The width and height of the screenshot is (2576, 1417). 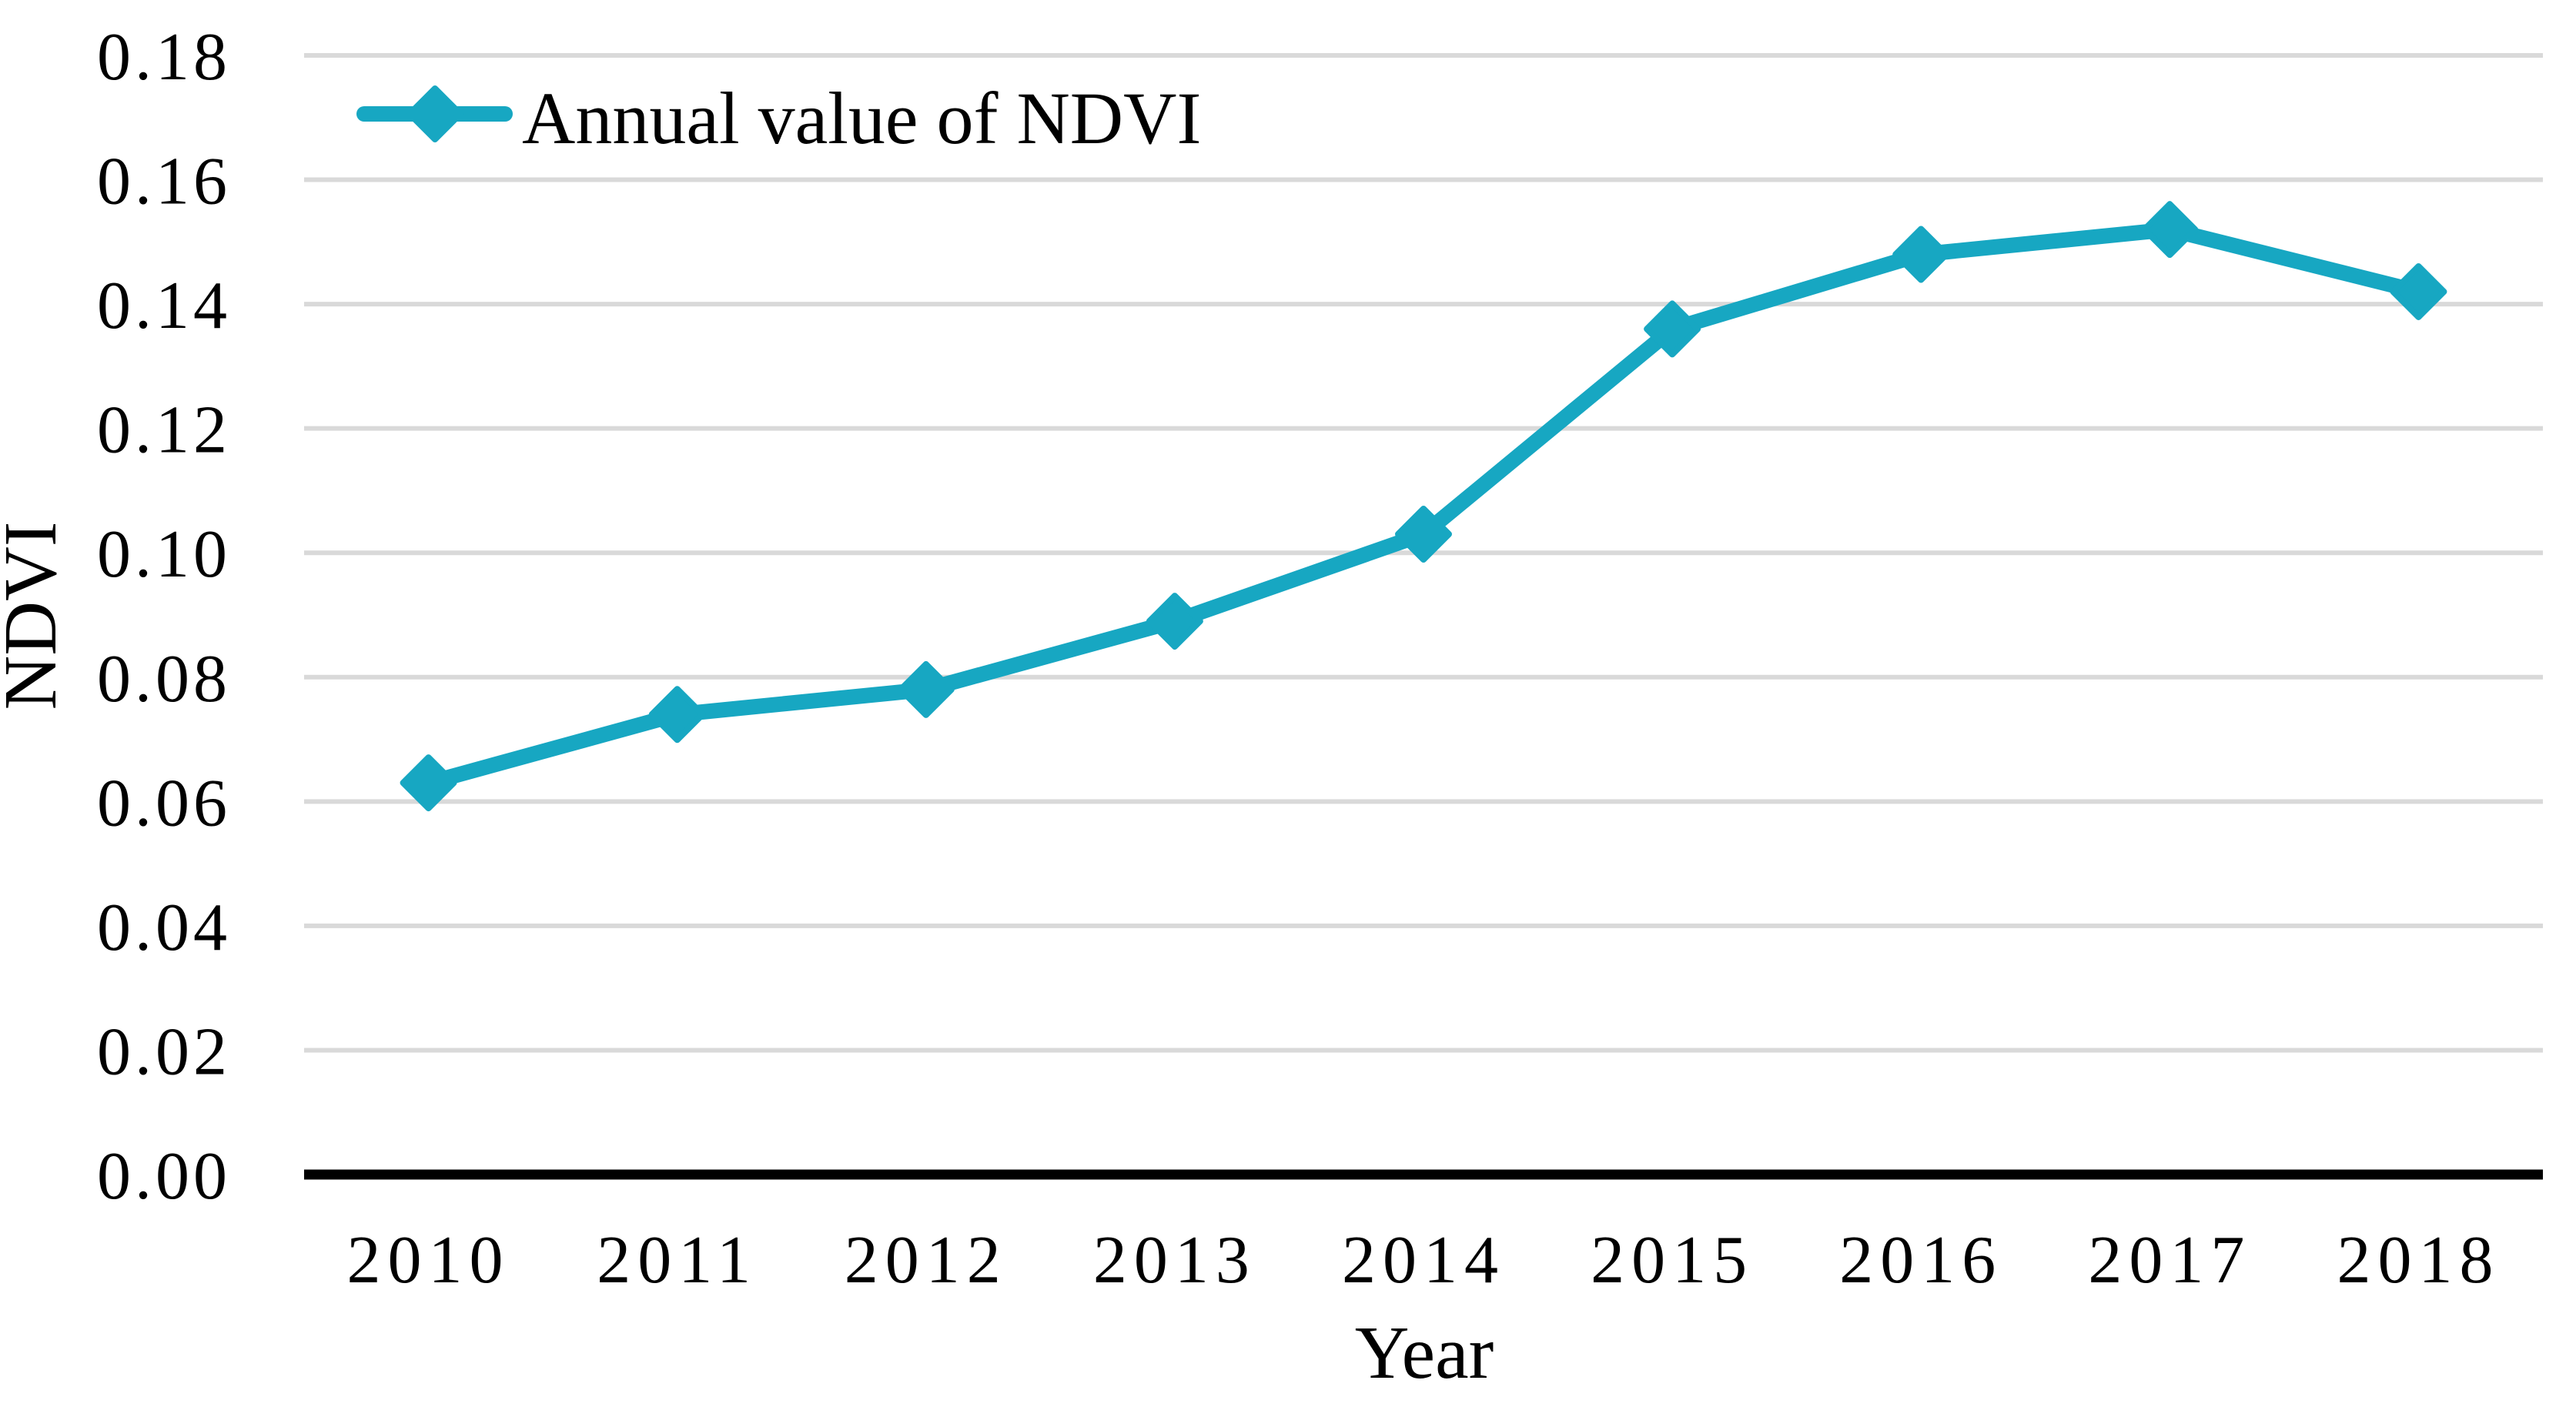 I want to click on x-tick-label: 2010, so click(x=429, y=1260).